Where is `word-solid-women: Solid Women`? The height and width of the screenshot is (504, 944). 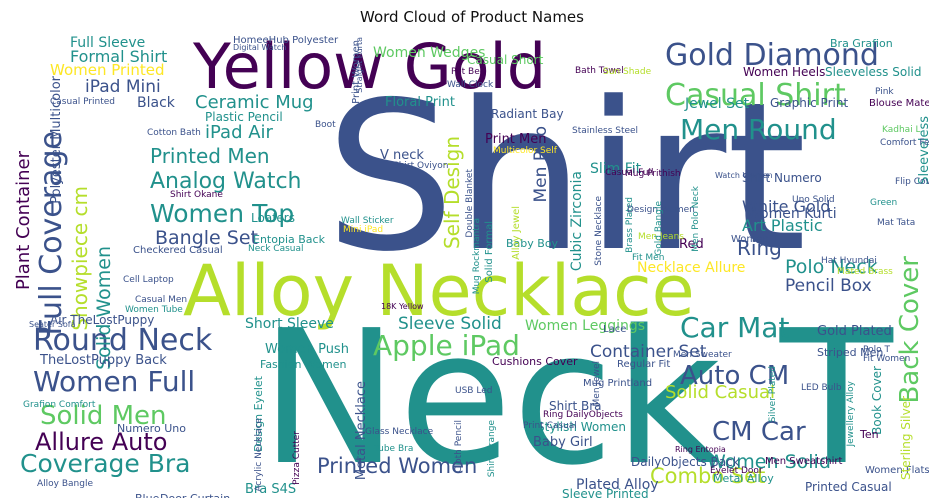 word-solid-women: Solid Women is located at coordinates (104, 308).